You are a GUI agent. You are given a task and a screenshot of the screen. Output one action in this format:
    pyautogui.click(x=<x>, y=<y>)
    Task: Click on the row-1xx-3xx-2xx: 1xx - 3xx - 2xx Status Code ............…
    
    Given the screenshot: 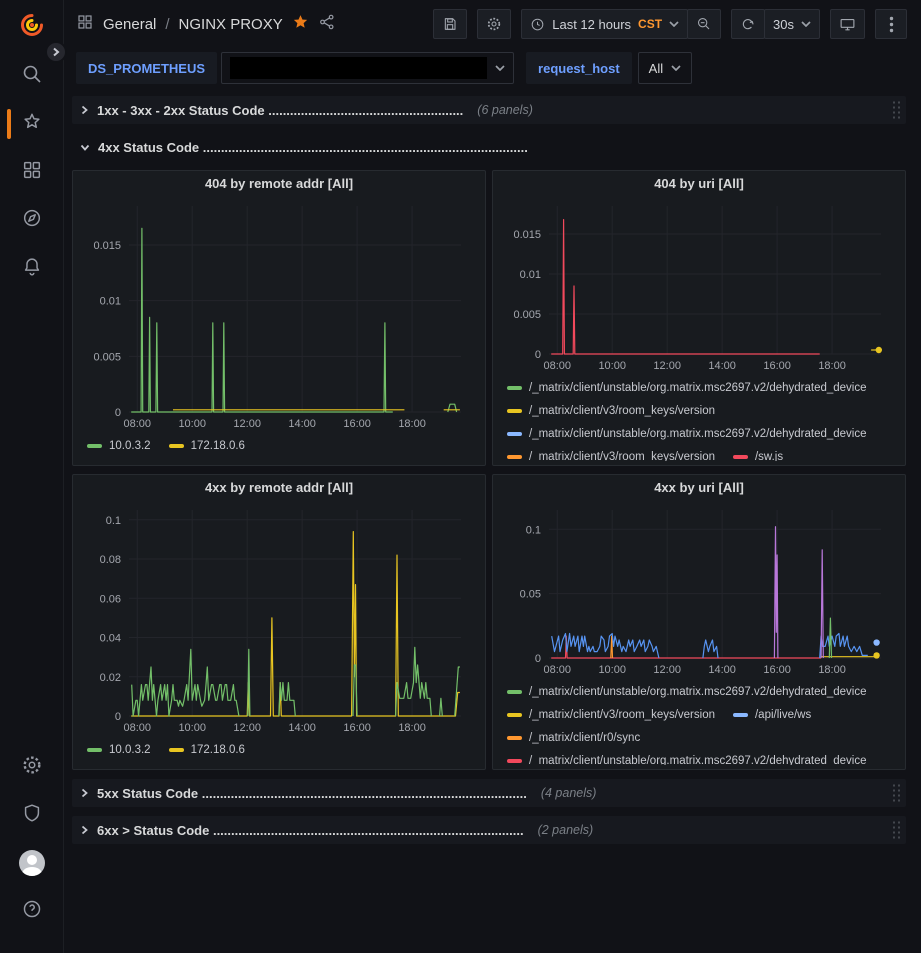 What is the action you would take?
    pyautogui.click(x=489, y=110)
    